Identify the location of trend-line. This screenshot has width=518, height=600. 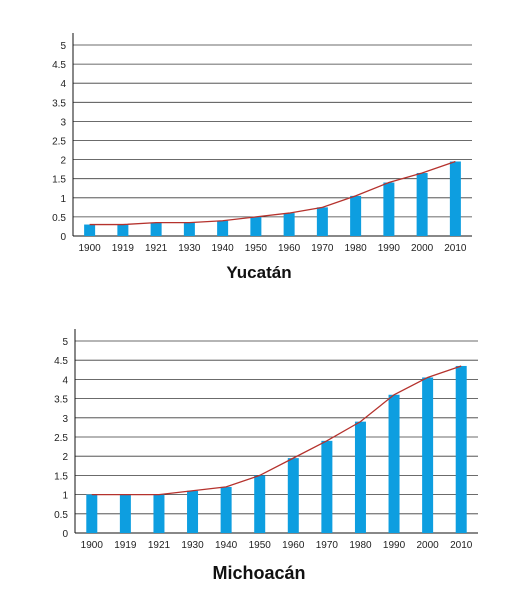
(272, 193).